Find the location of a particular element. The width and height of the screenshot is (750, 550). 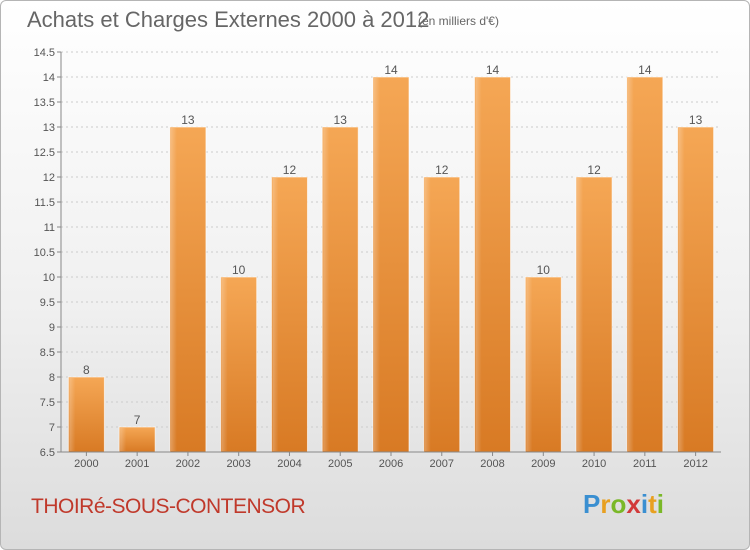

x-tick-label: 2000 is located at coordinates (86, 464).